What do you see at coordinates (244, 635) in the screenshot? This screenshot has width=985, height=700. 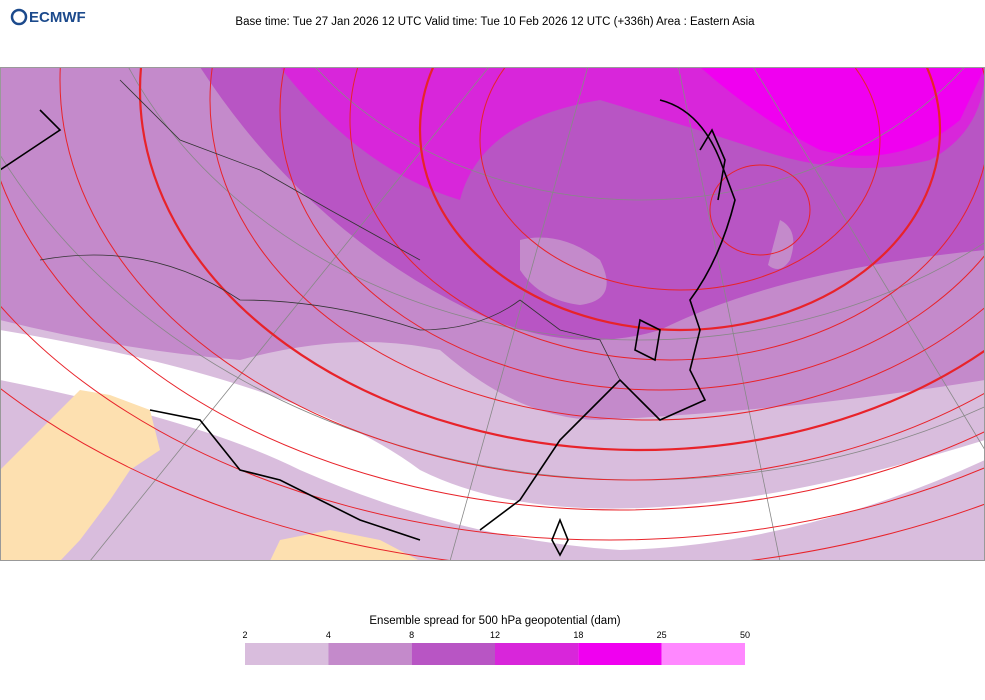 I see `colorbar-tick-label: 2` at bounding box center [244, 635].